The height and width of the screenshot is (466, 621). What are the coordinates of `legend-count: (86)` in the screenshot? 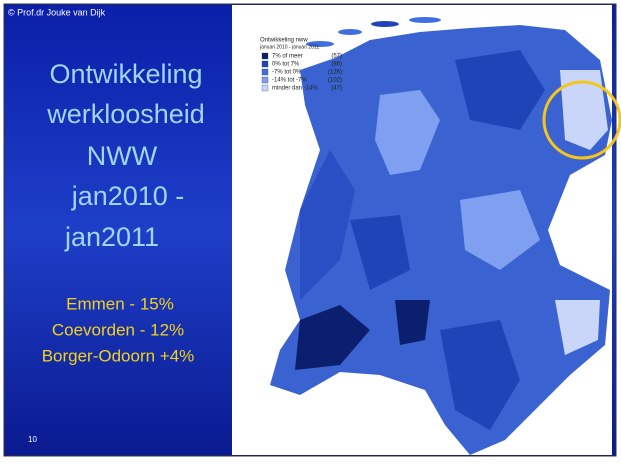 It's located at (336, 65).